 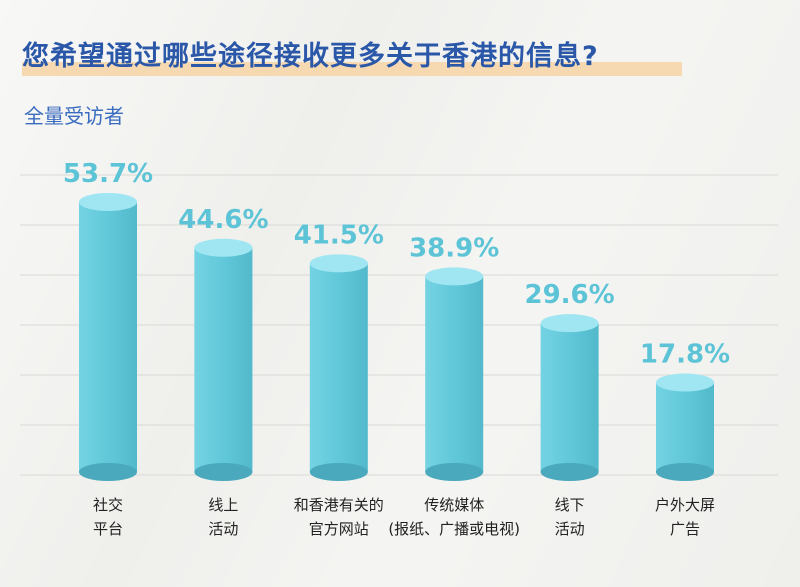 What do you see at coordinates (454, 248) in the screenshot?
I see `value-label: 38.9%` at bounding box center [454, 248].